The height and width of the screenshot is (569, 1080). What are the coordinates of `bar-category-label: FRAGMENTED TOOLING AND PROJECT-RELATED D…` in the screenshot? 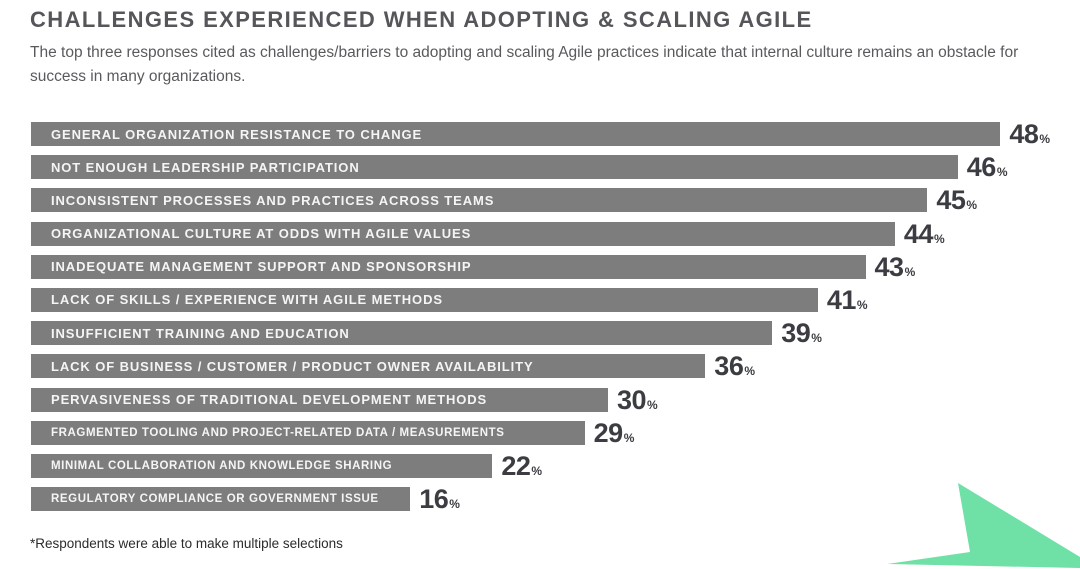 It's located at (278, 432).